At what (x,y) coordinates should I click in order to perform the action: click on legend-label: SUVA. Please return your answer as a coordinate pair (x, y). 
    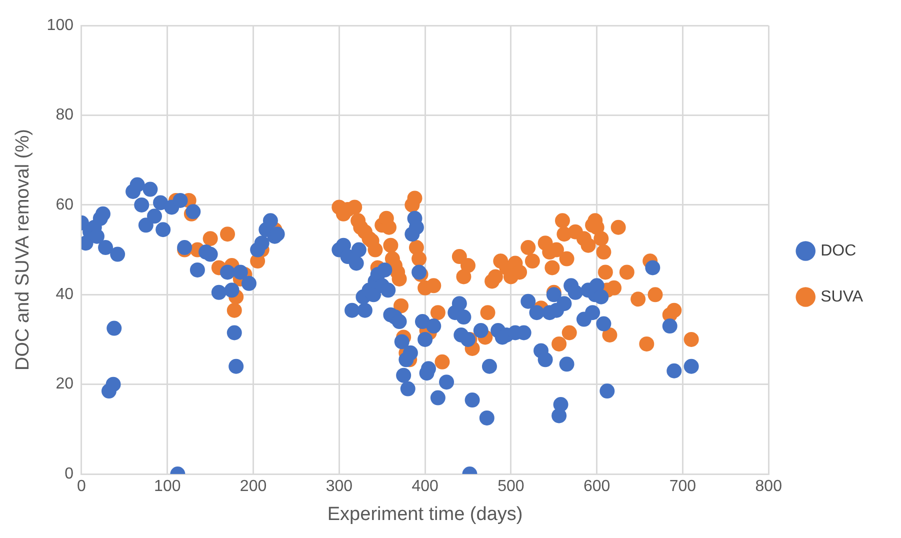
    Looking at the image, I should click on (842, 297).